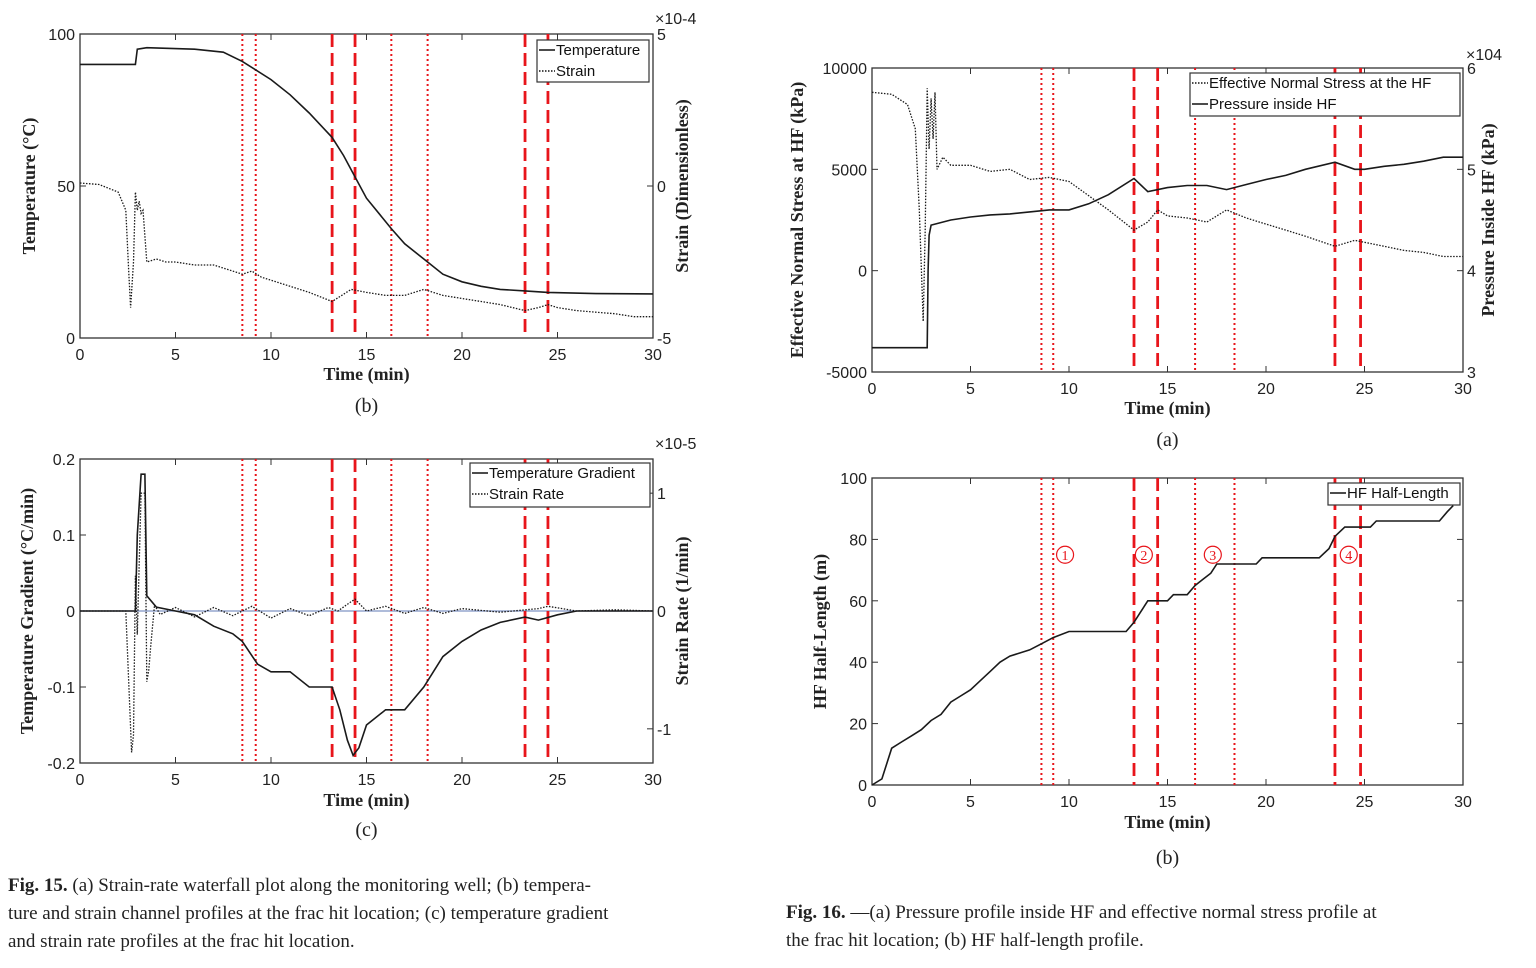 The width and height of the screenshot is (1536, 968). Describe the element at coordinates (1488, 219) in the screenshot. I see `y2-axis-label: Pressure Inside HF (kPa)` at that location.